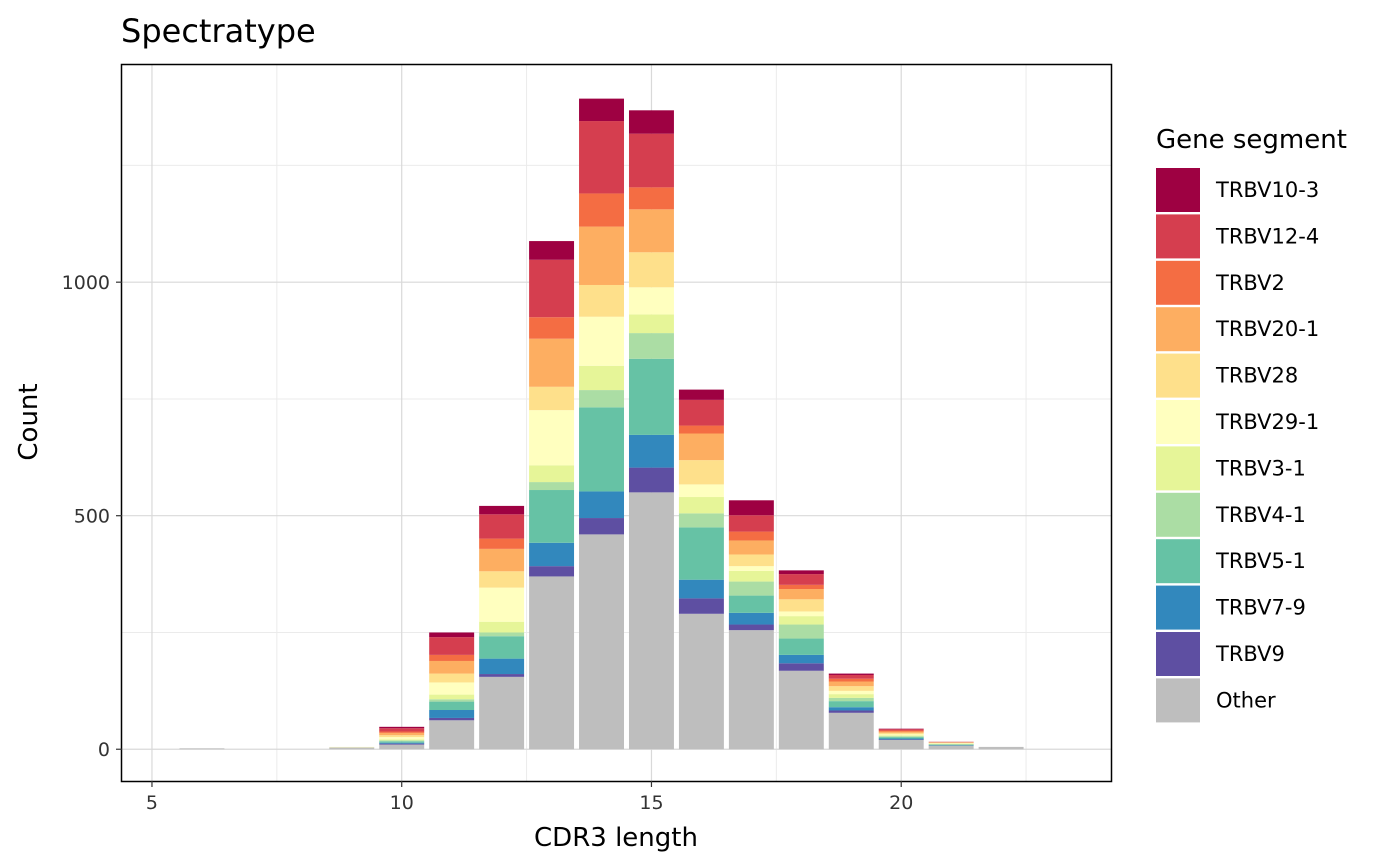 Image resolution: width=1400 pixels, height=866 pixels. I want to click on legend-label: TRBV10-3, so click(1267, 190).